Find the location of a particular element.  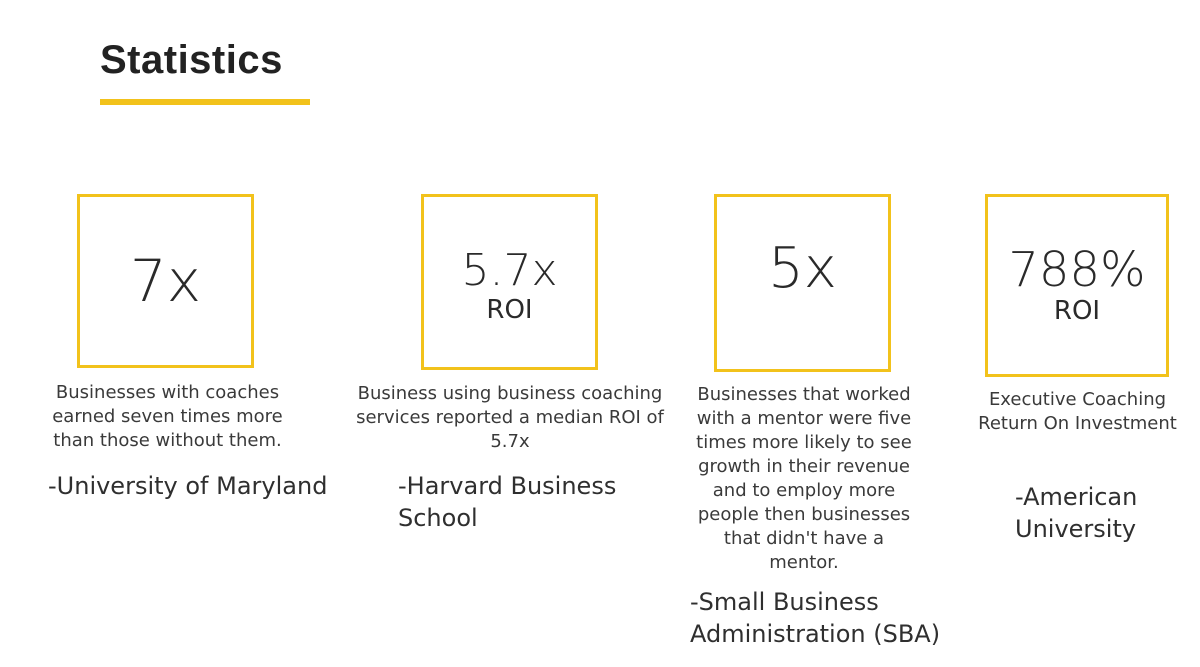

stat-value-4: 788% is located at coordinates (1077, 269).